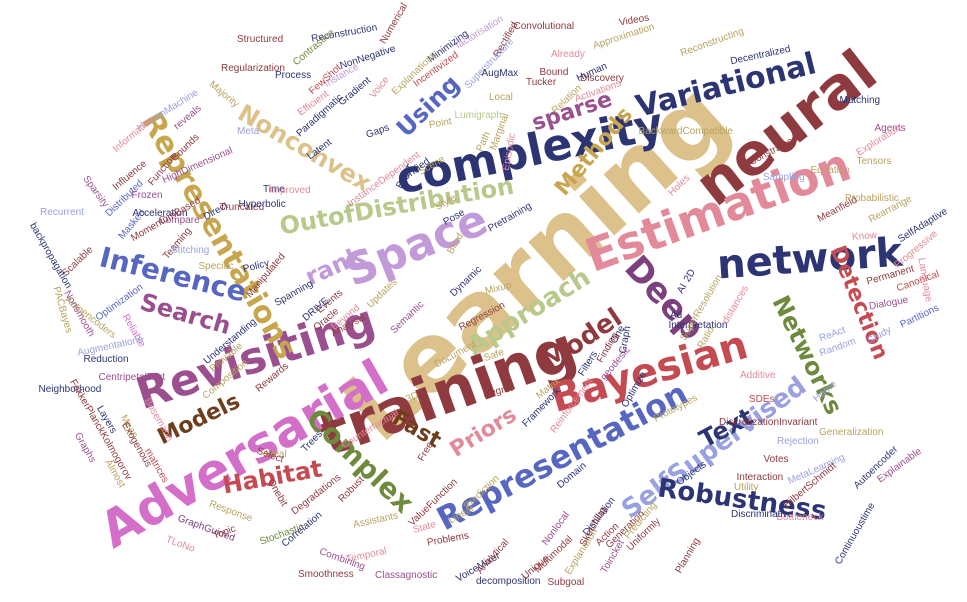 Image resolution: width=967 pixels, height=602 pixels. I want to click on cloud-word: CentripetalText, so click(132, 377).